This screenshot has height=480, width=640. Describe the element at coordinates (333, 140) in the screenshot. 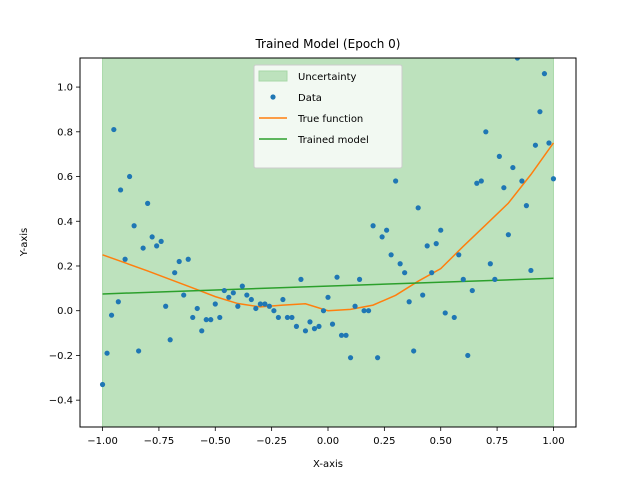

I see `legend-label: Trained model` at that location.